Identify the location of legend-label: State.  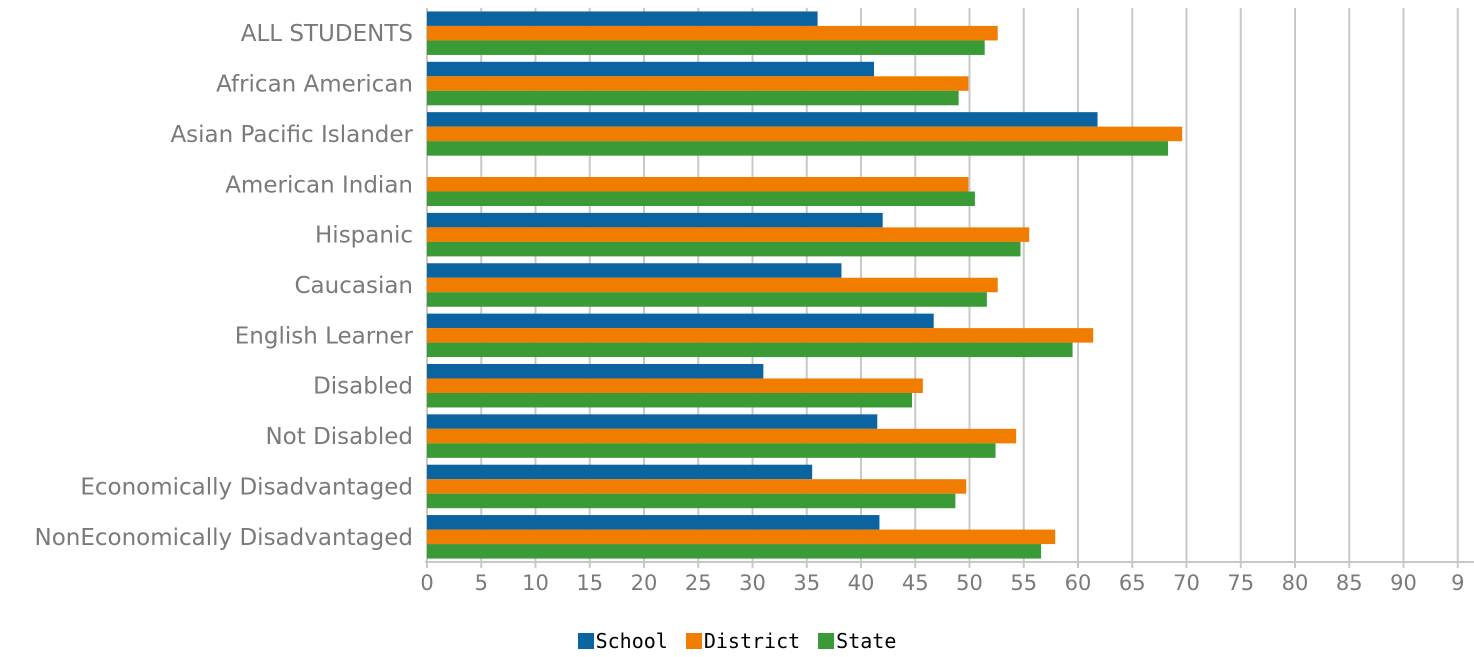
(866, 641).